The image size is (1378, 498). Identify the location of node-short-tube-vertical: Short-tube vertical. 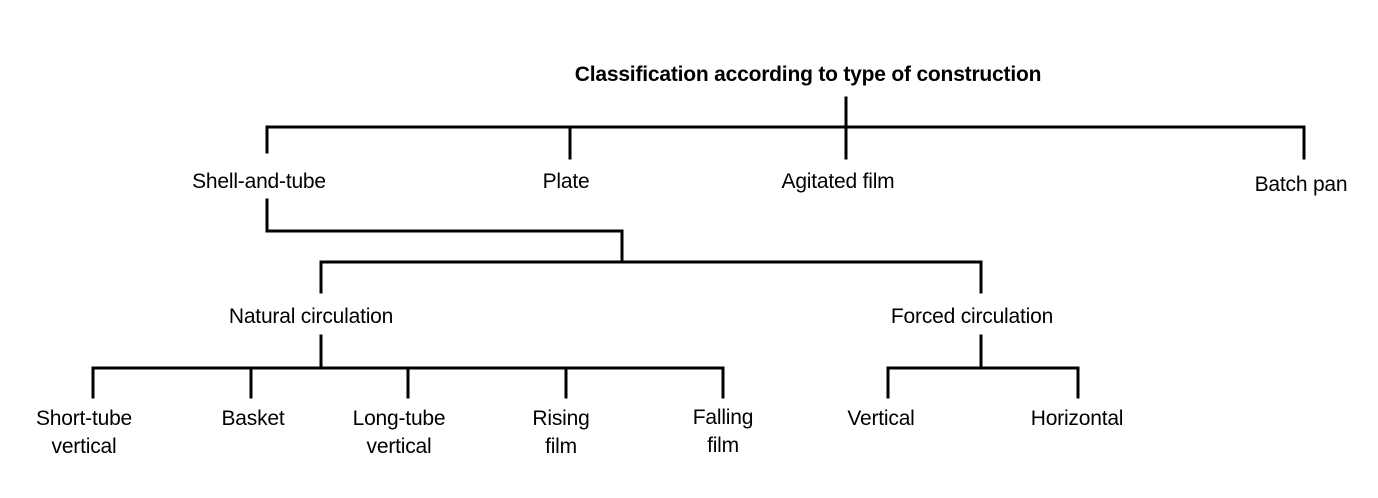
(84, 433).